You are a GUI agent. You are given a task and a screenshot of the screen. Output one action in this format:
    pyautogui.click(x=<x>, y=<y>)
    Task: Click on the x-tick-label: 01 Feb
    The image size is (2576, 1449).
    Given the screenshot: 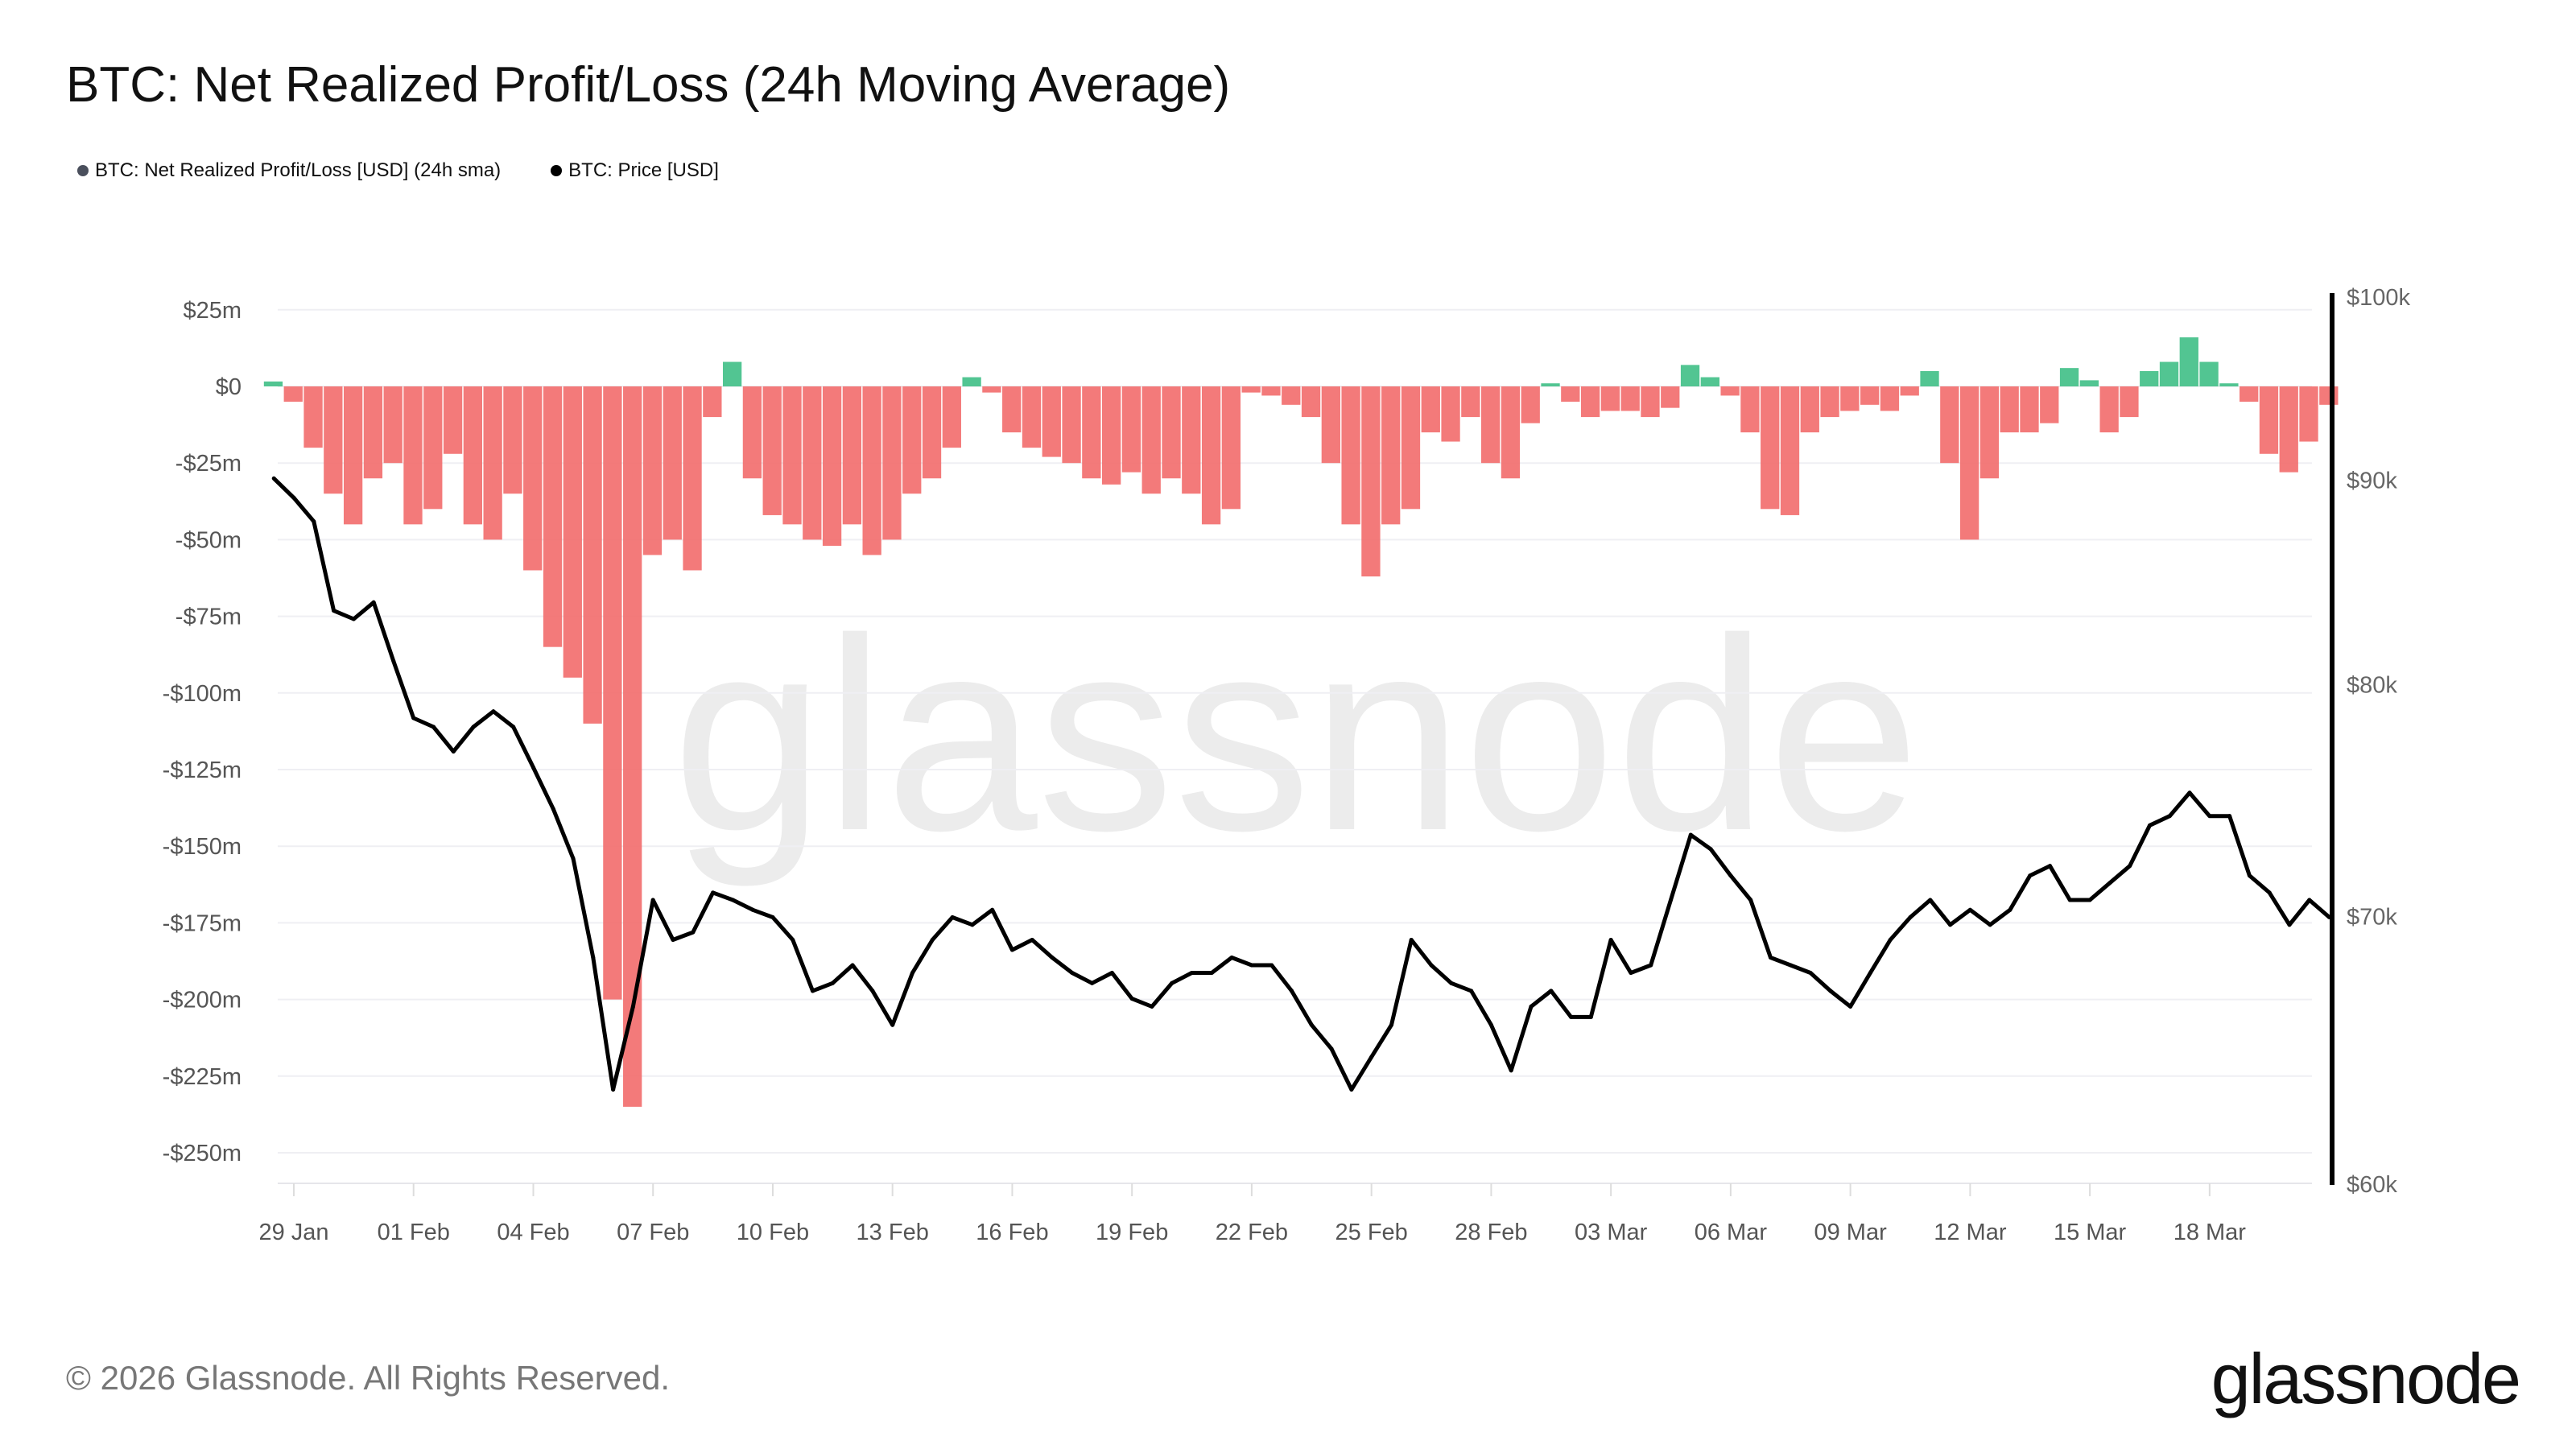 What is the action you would take?
    pyautogui.click(x=414, y=1232)
    